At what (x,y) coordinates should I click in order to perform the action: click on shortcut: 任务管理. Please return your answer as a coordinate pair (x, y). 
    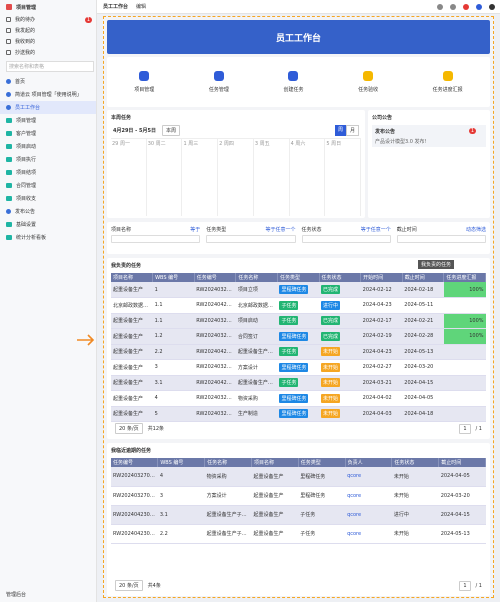
    Looking at the image, I should click on (219, 82).